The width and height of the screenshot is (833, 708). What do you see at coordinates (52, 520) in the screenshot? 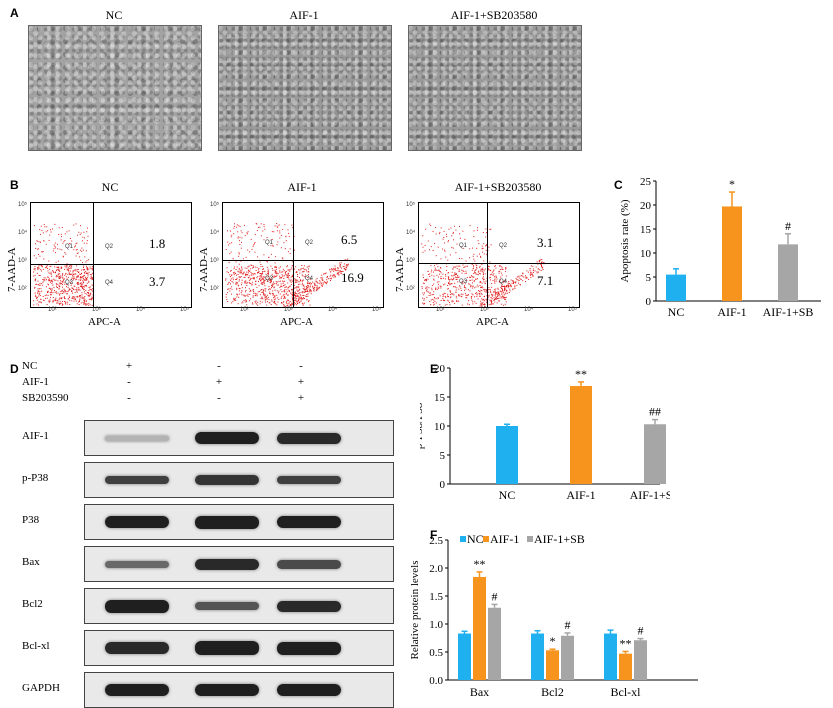
I see `blot-label: P38` at bounding box center [52, 520].